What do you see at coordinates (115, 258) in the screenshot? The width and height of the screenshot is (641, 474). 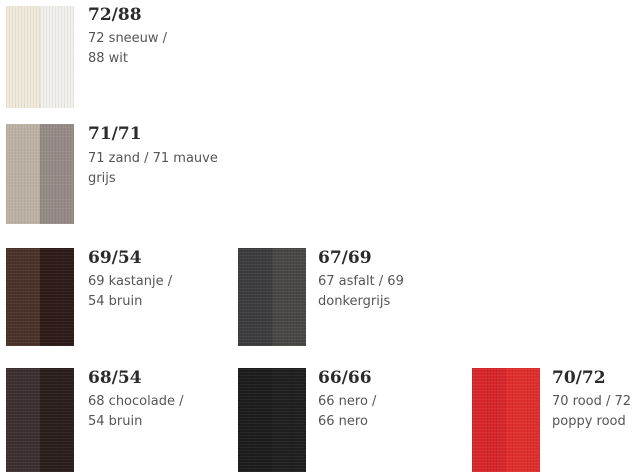 I see `swatch-code: 69/54` at bounding box center [115, 258].